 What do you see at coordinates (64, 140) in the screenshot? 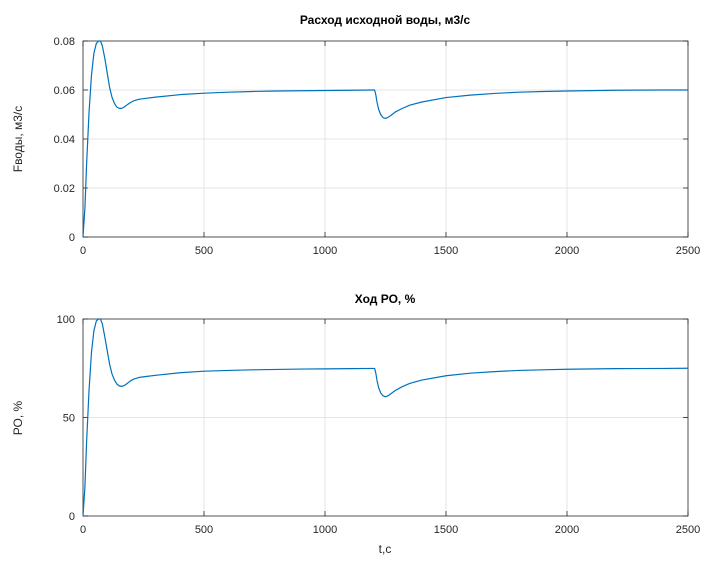
I see `y-tick-label: 0.04` at bounding box center [64, 140].